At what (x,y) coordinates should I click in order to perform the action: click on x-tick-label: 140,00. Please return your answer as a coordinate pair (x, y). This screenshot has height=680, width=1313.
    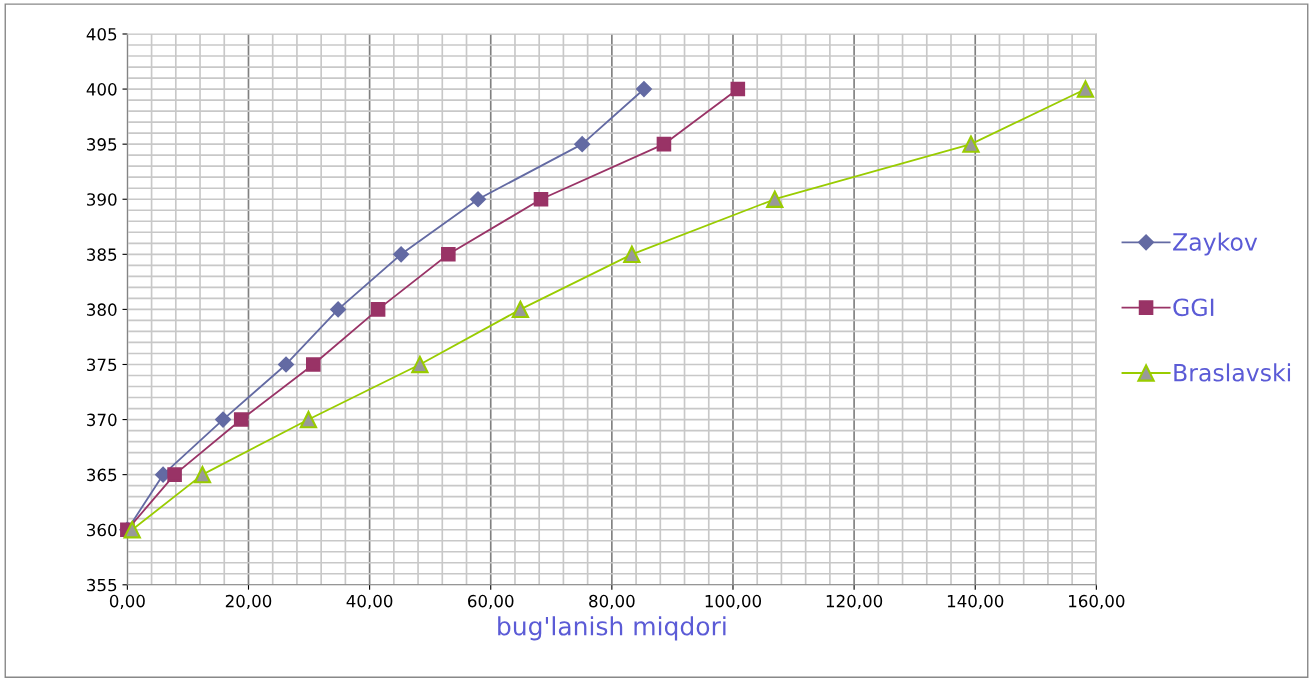
    Looking at the image, I should click on (975, 602).